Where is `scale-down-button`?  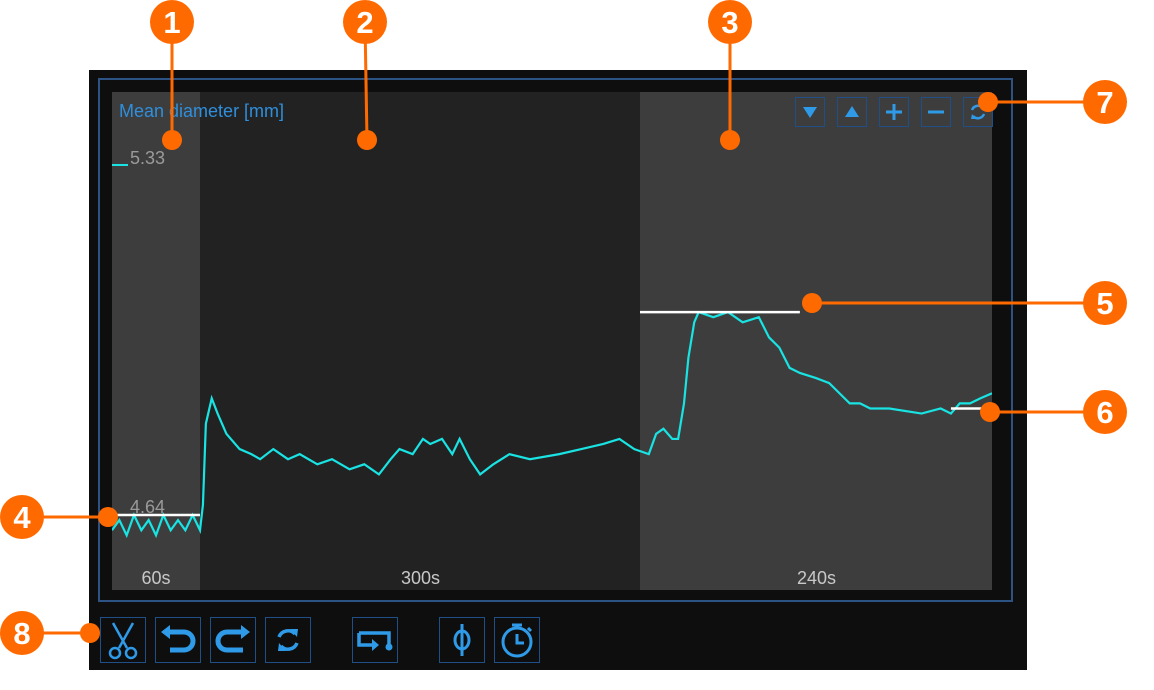 scale-down-button is located at coordinates (810, 112).